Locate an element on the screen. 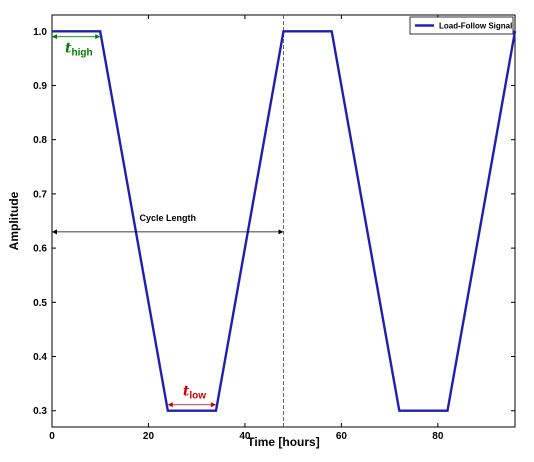 The image size is (534, 462). cycle-length-arrow-head-left is located at coordinates (54, 232).